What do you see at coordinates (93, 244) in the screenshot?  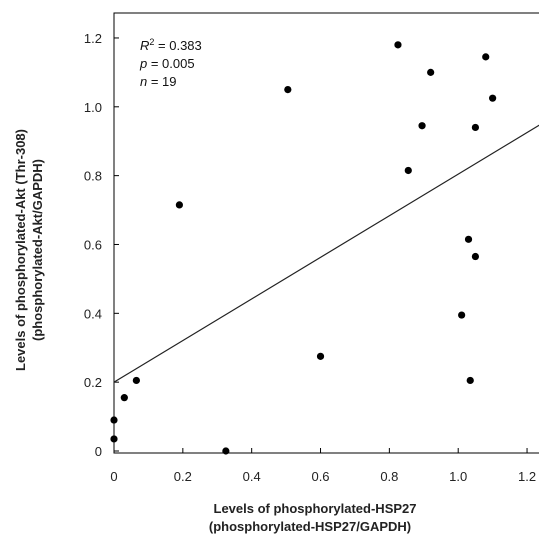 I see `y-tick-label: 0.6` at bounding box center [93, 244].